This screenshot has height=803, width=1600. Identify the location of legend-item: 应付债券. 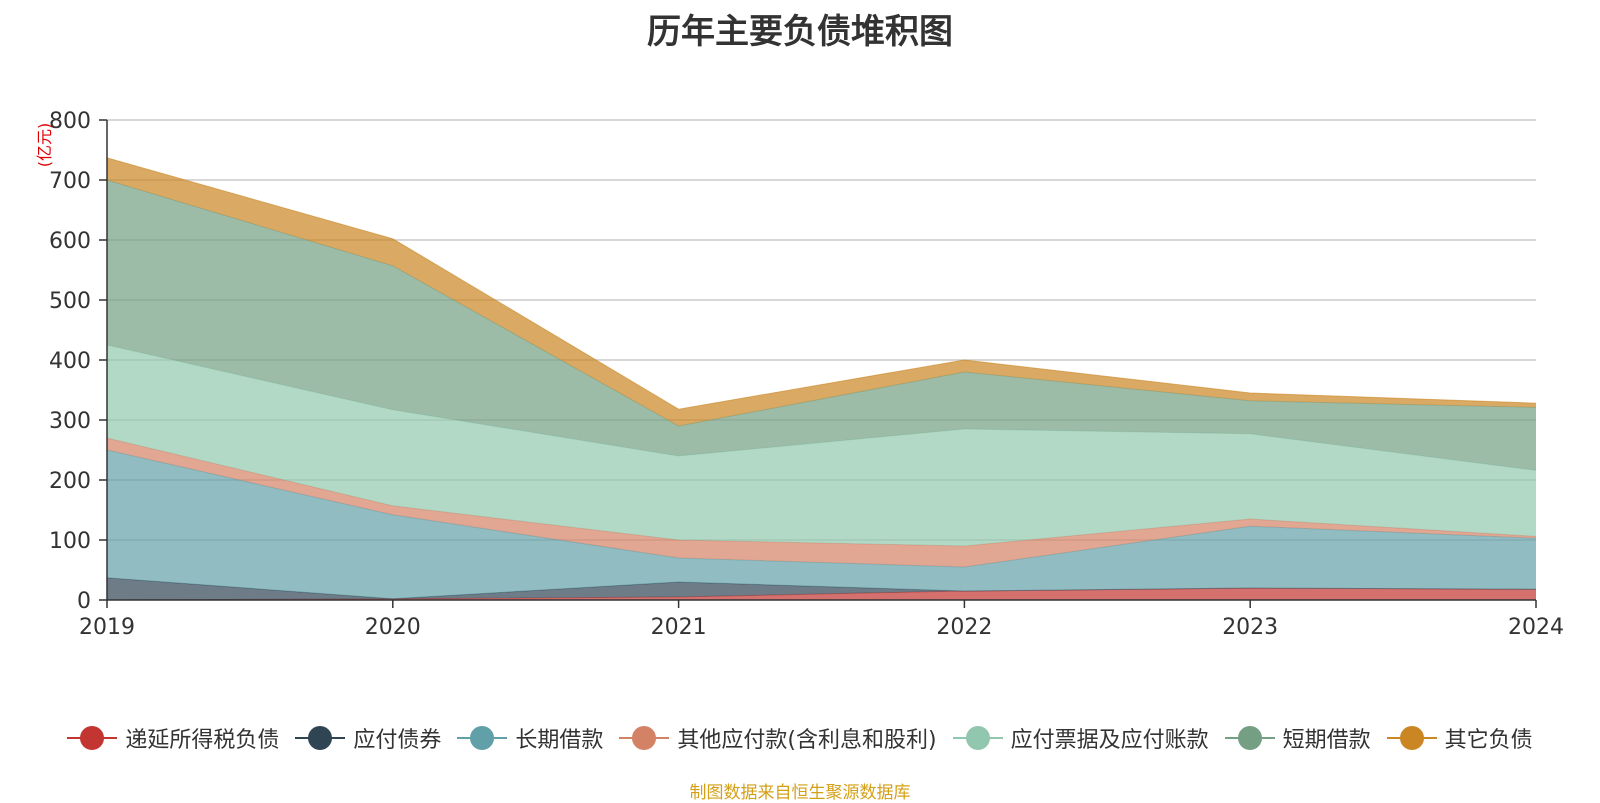
(368, 738).